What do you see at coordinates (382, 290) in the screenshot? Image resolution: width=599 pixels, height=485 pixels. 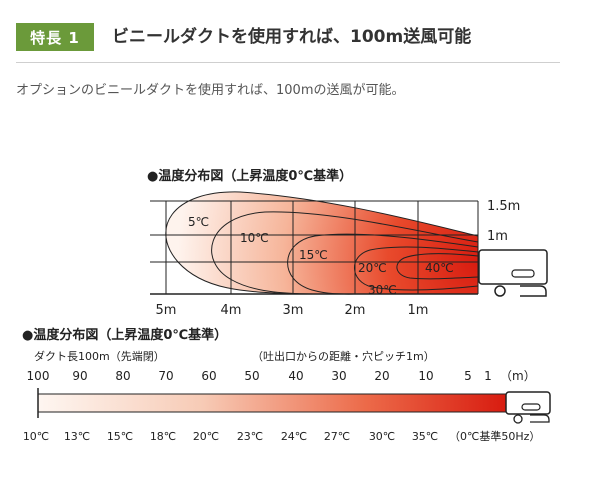 I see `contour-label-30: 30℃` at bounding box center [382, 290].